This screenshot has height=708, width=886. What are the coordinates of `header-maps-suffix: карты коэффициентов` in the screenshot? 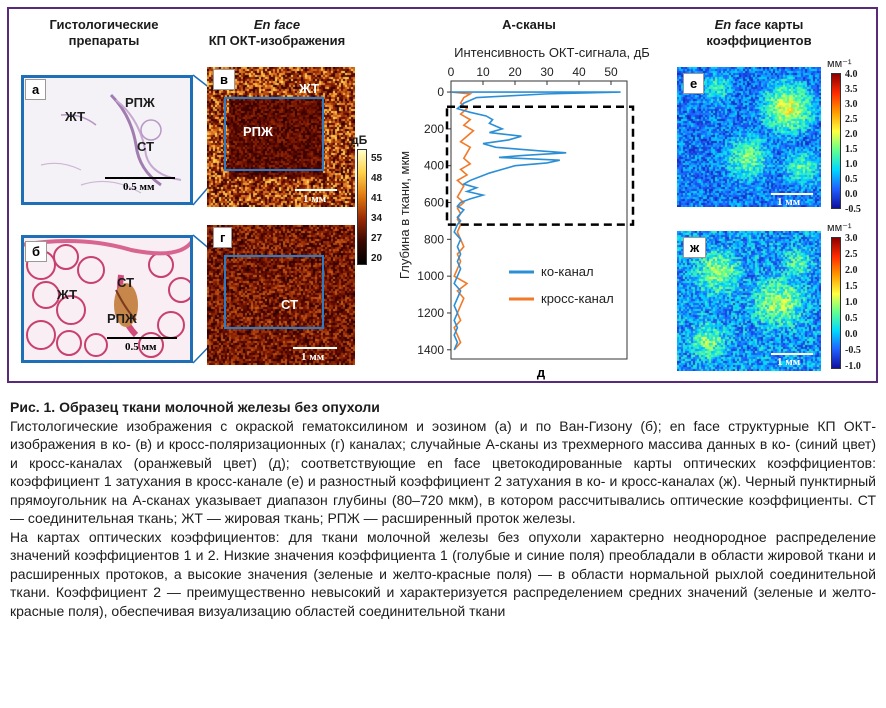 It's located at (759, 32).